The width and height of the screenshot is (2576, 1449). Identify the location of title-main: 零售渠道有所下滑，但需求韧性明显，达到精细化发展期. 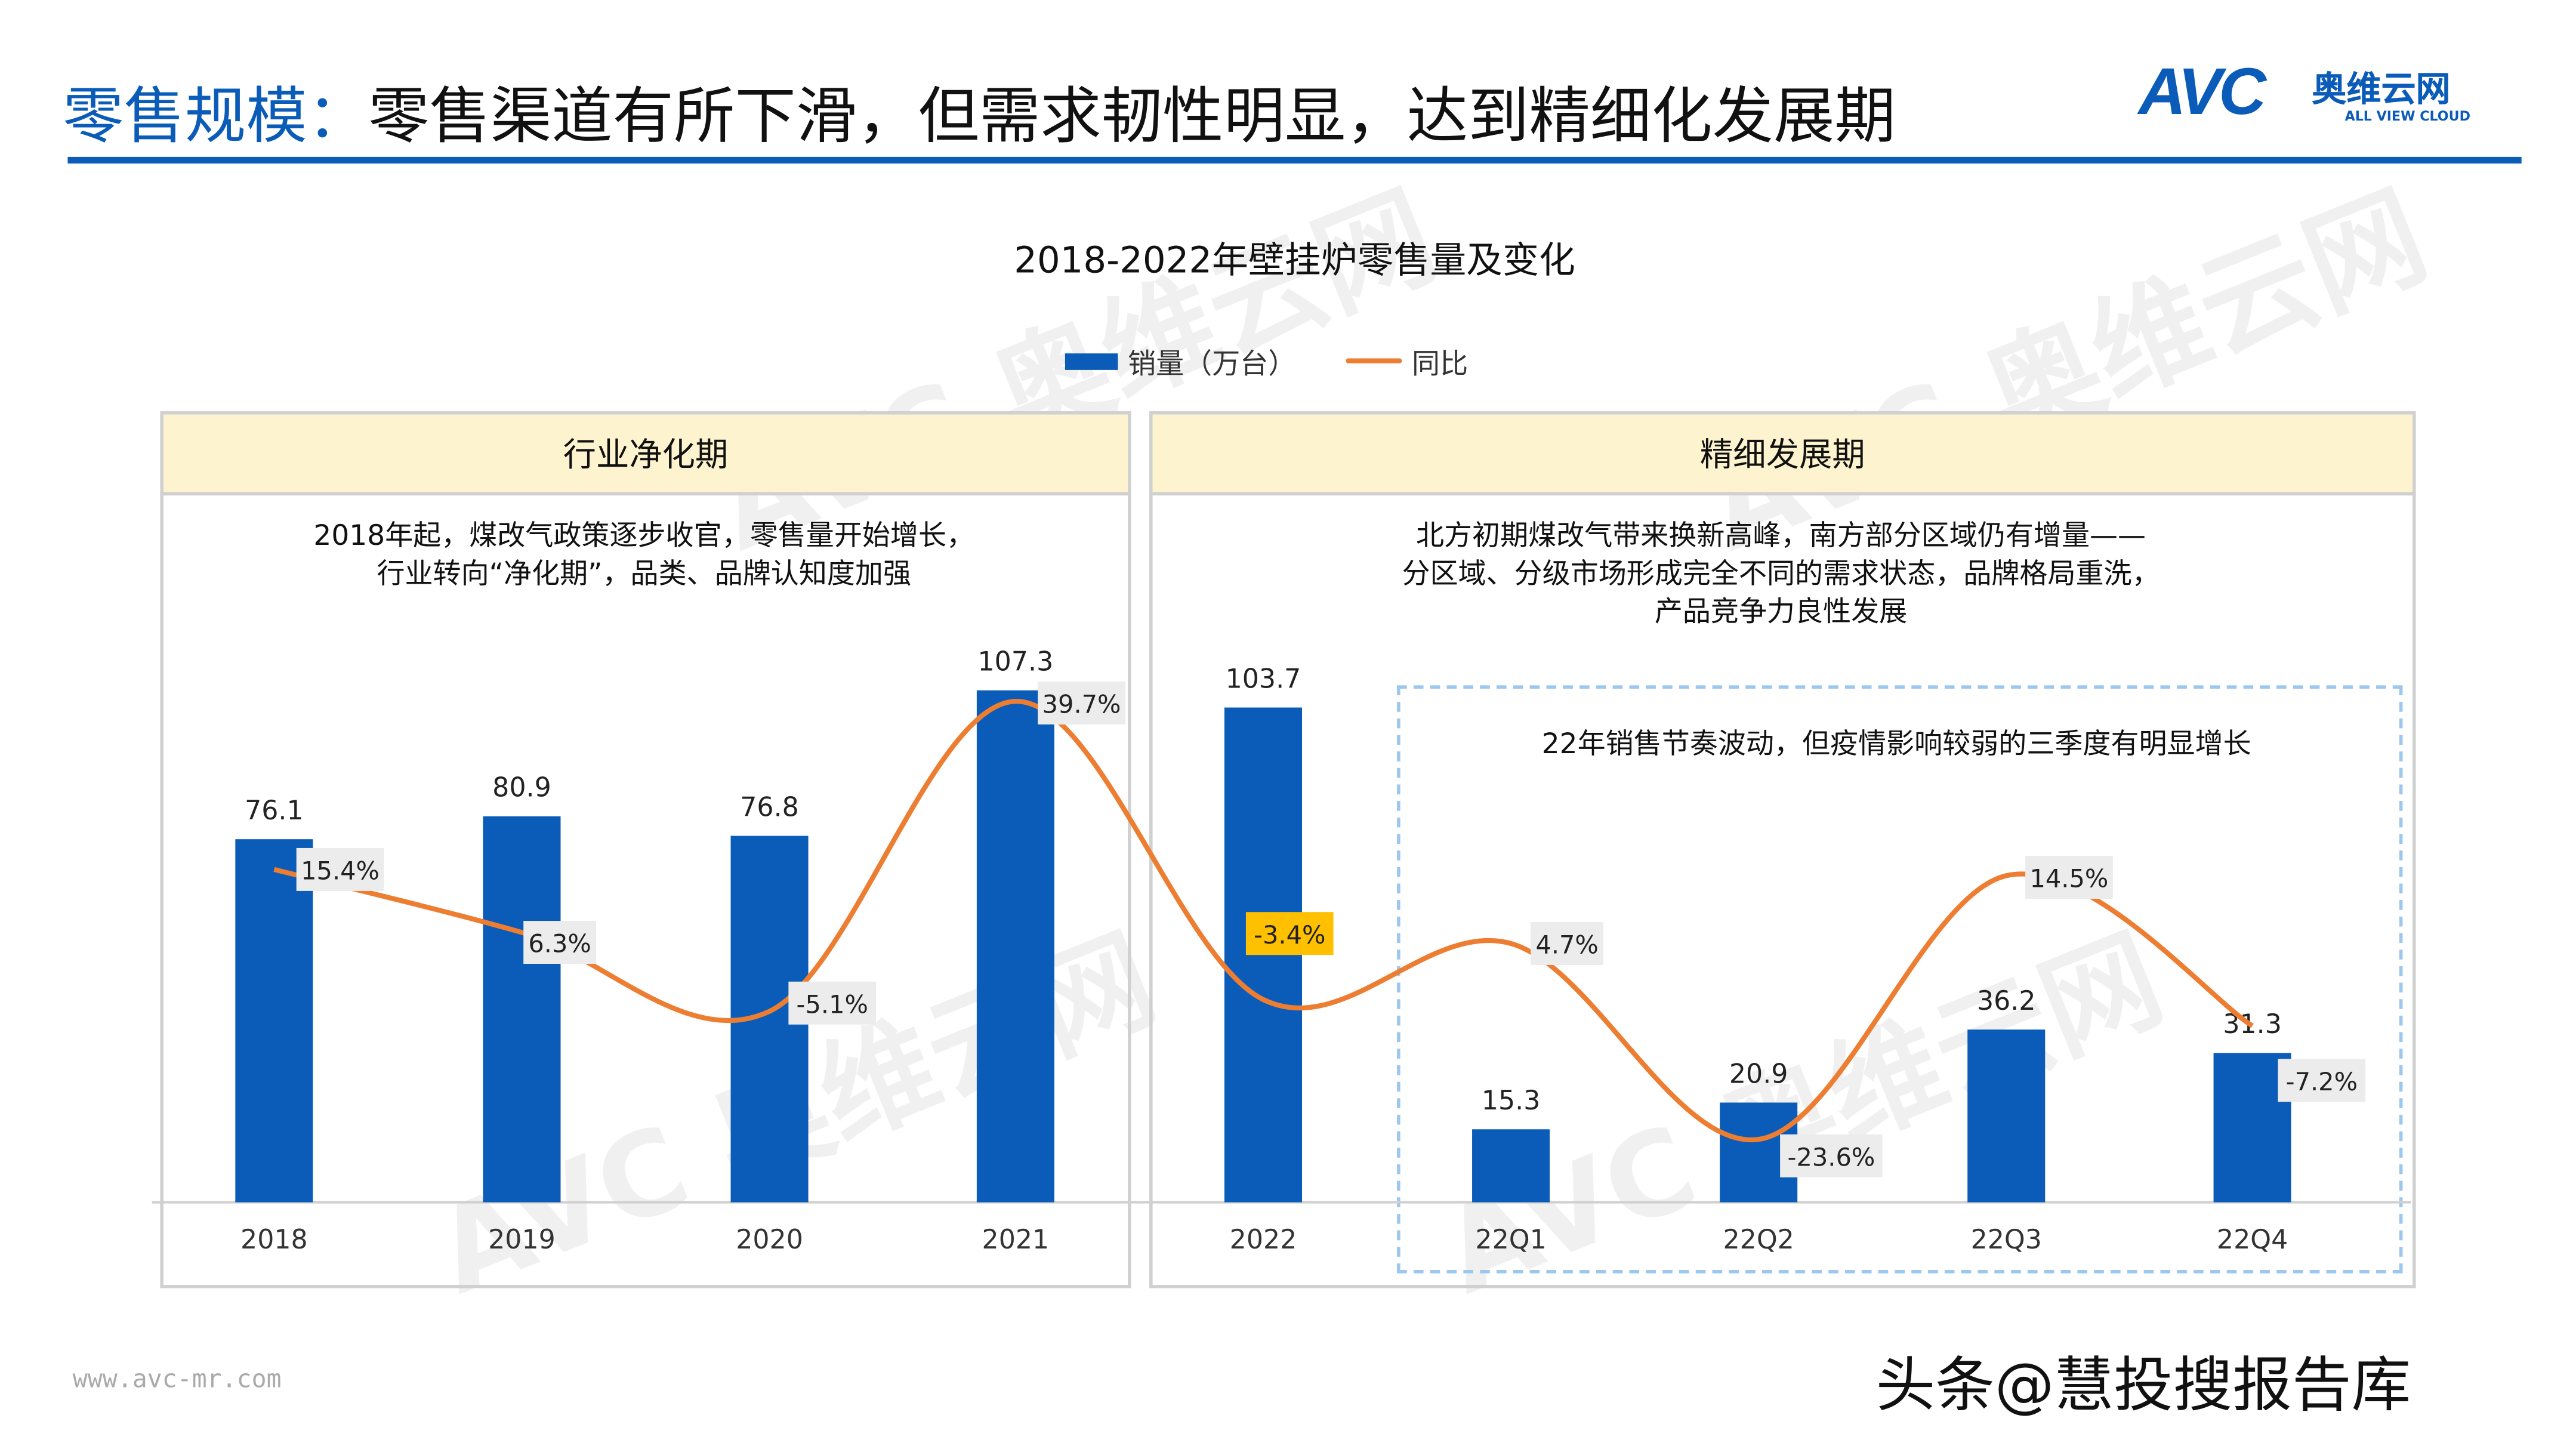
(1132, 116).